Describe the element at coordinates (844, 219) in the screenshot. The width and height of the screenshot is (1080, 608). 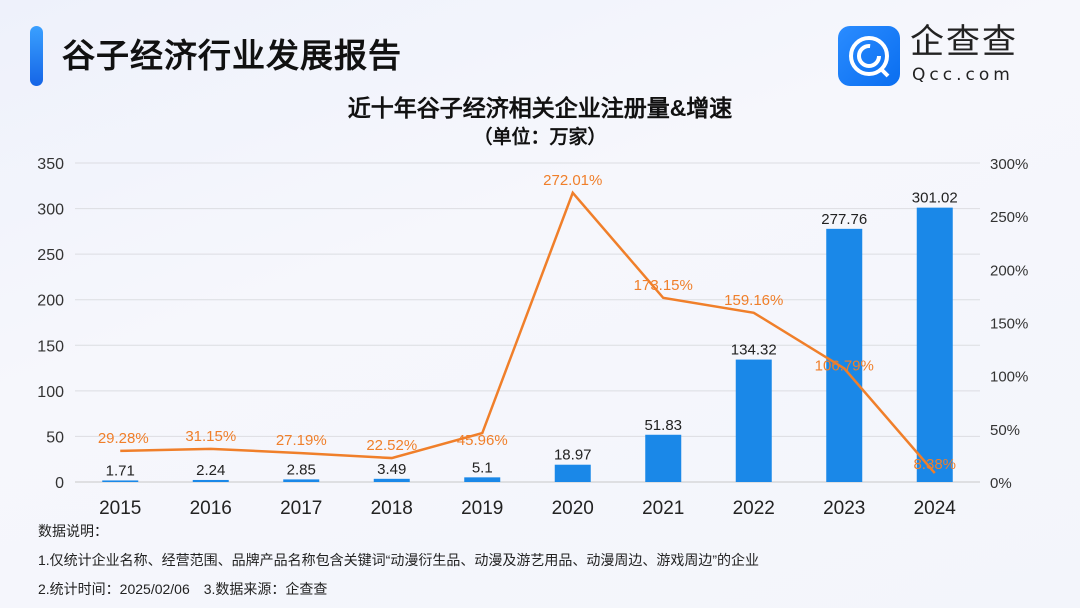
I see `bar-value-label: 277.76` at that location.